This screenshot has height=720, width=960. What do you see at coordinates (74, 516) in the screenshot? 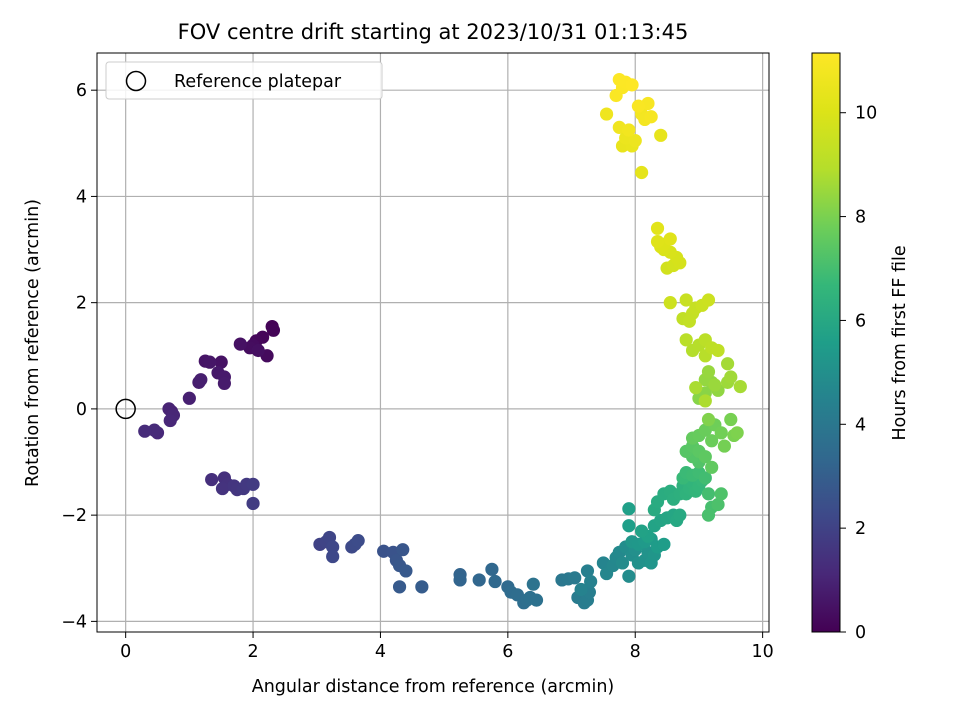
I see `y-tick-label: −2` at bounding box center [74, 516].